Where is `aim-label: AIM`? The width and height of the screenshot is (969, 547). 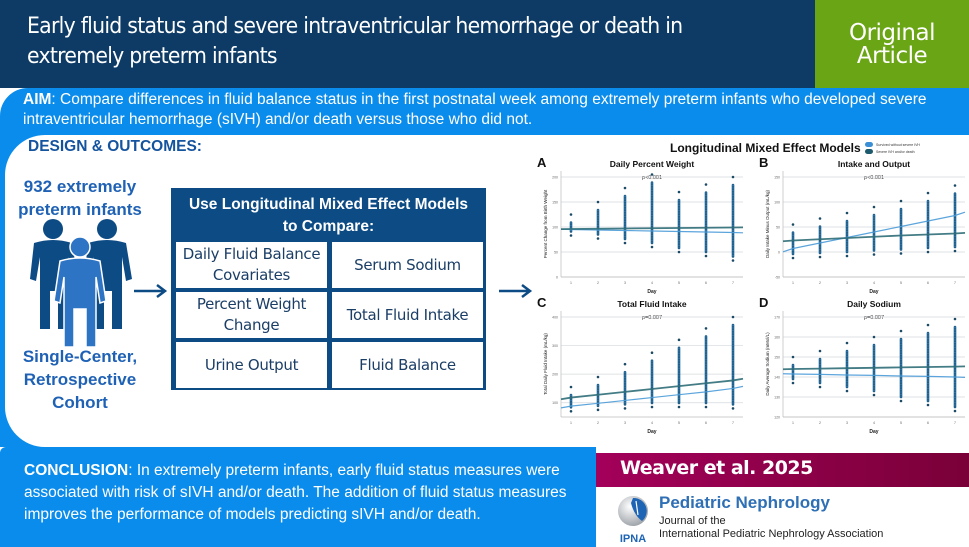 aim-label: AIM is located at coordinates (37, 99).